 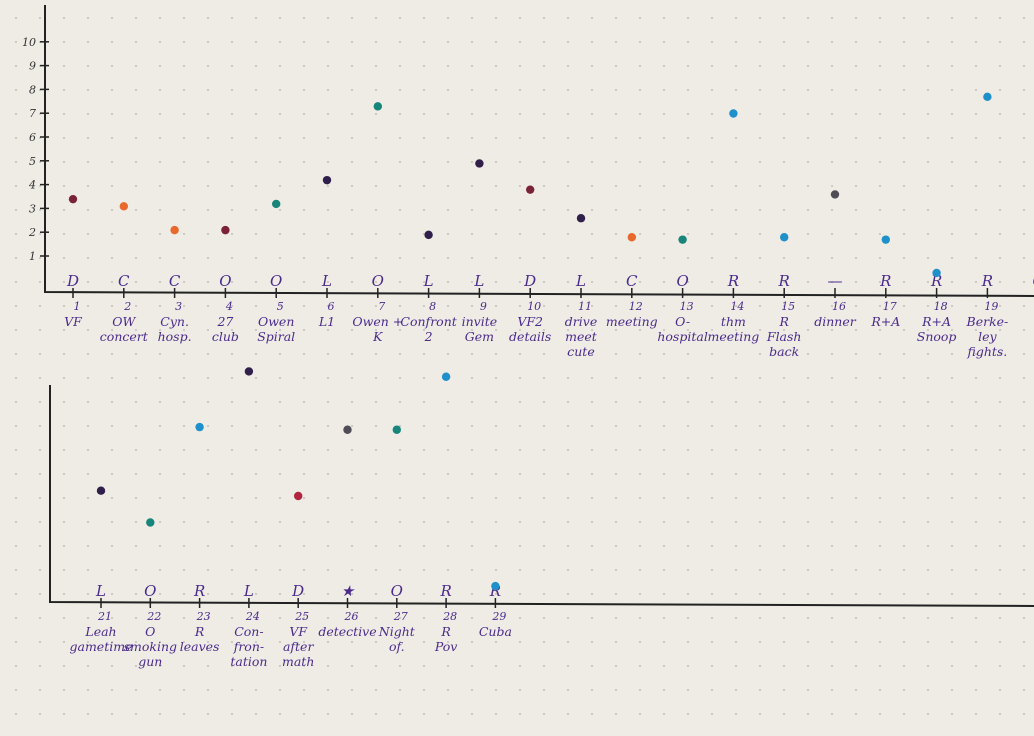 I want to click on beat-number-label: 9, so click(x=483, y=306).